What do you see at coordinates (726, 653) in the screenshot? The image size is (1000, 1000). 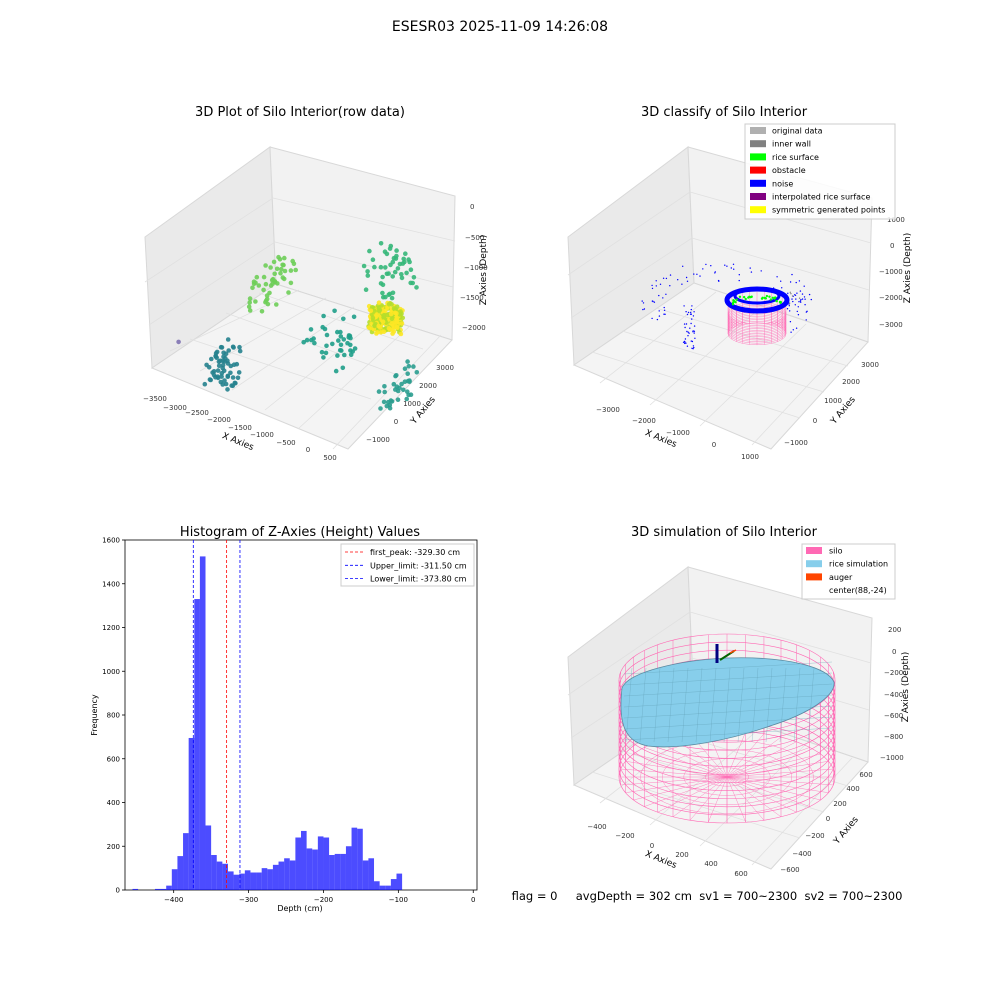 I see `auger` at bounding box center [726, 653].